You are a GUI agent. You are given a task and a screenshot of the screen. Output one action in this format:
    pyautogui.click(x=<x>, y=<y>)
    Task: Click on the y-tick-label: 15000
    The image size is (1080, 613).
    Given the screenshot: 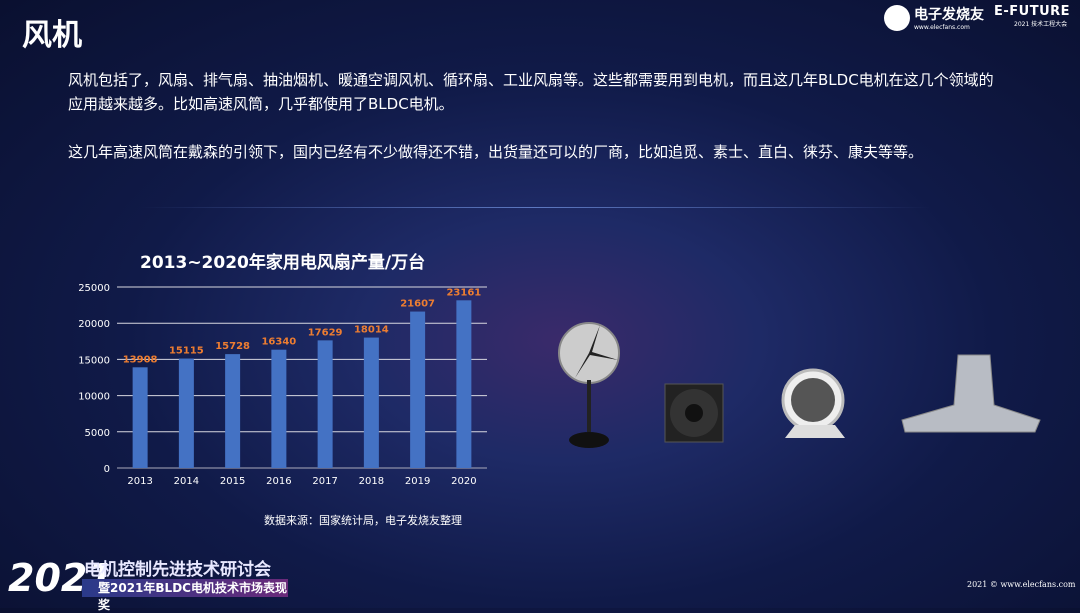 What is the action you would take?
    pyautogui.click(x=94, y=360)
    